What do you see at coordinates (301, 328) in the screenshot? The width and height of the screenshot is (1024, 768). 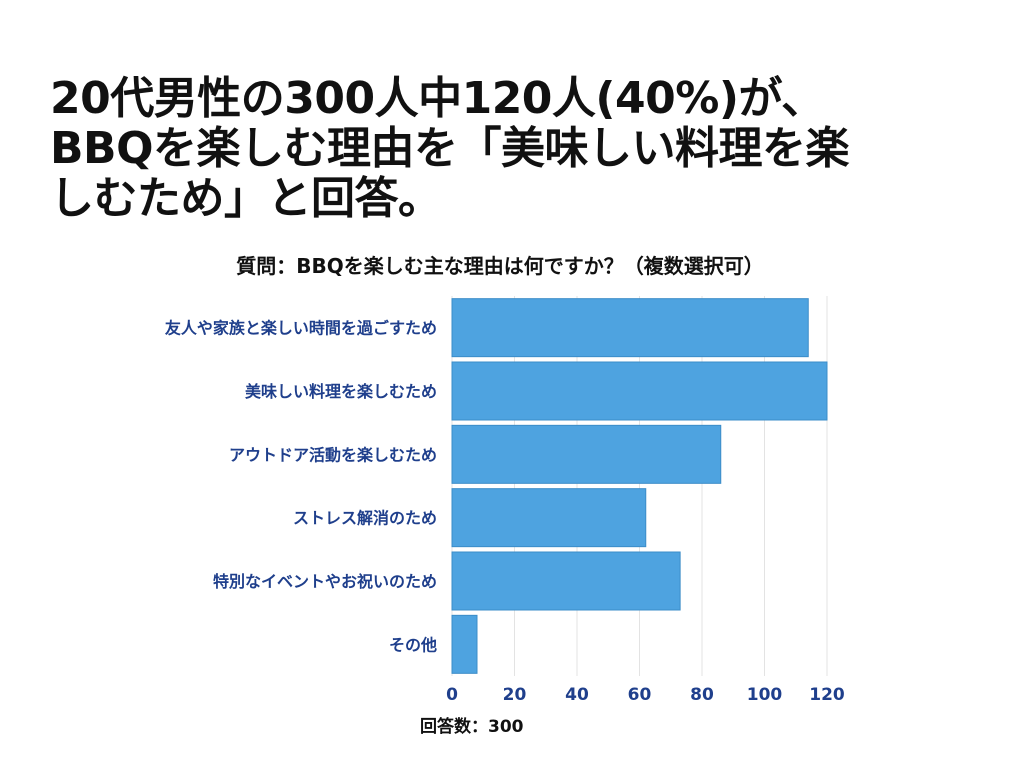 I see `category-label: 友人や家族と楽しい時間を過ごすため` at bounding box center [301, 328].